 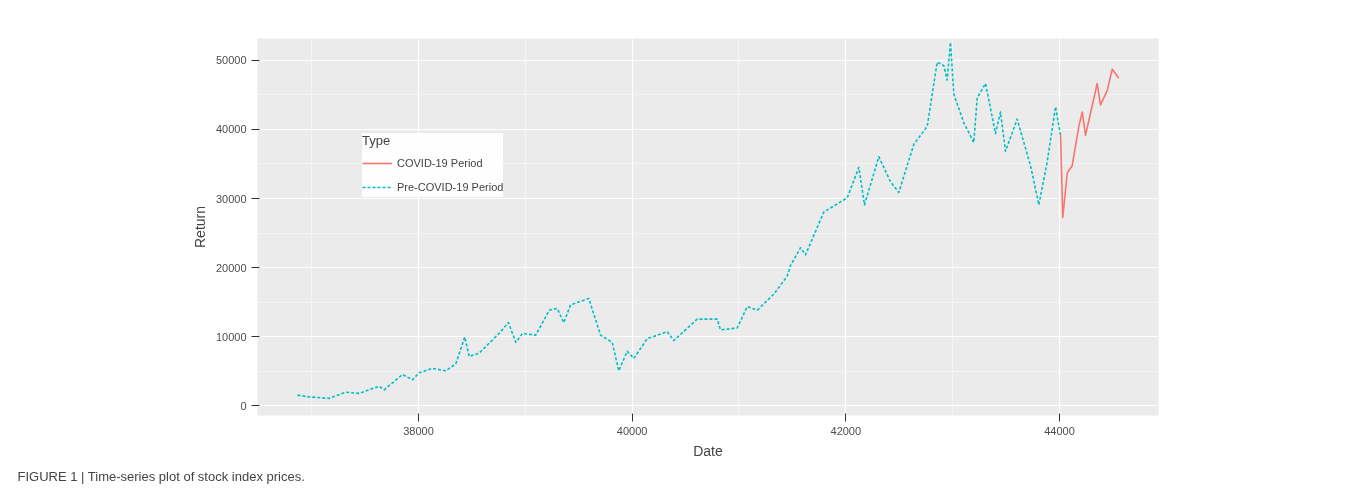 I want to click on x-tick-label: 38000, so click(x=418, y=430).